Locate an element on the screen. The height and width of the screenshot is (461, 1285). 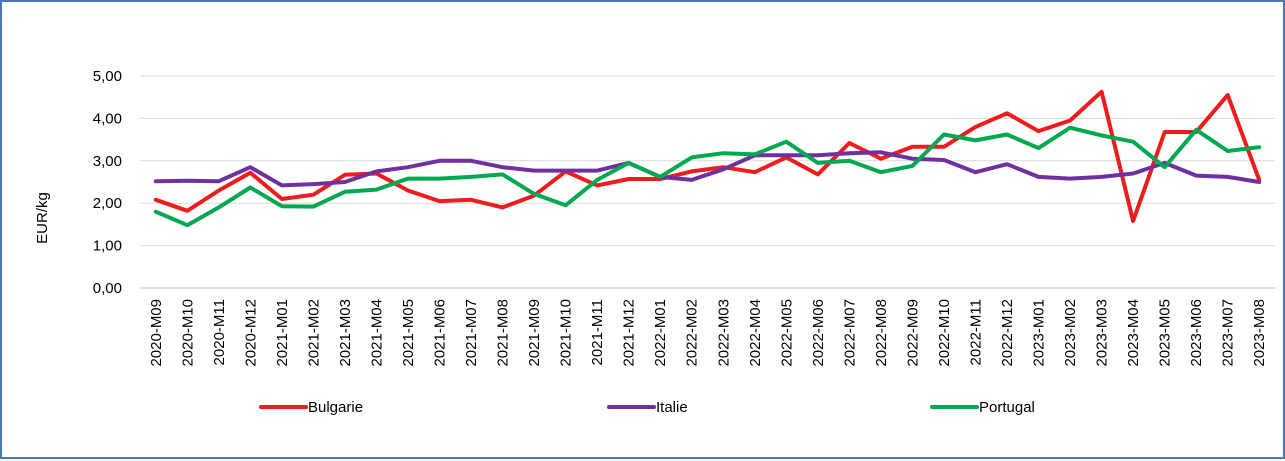
x-tick-label: 2020-M11 is located at coordinates (219, 332).